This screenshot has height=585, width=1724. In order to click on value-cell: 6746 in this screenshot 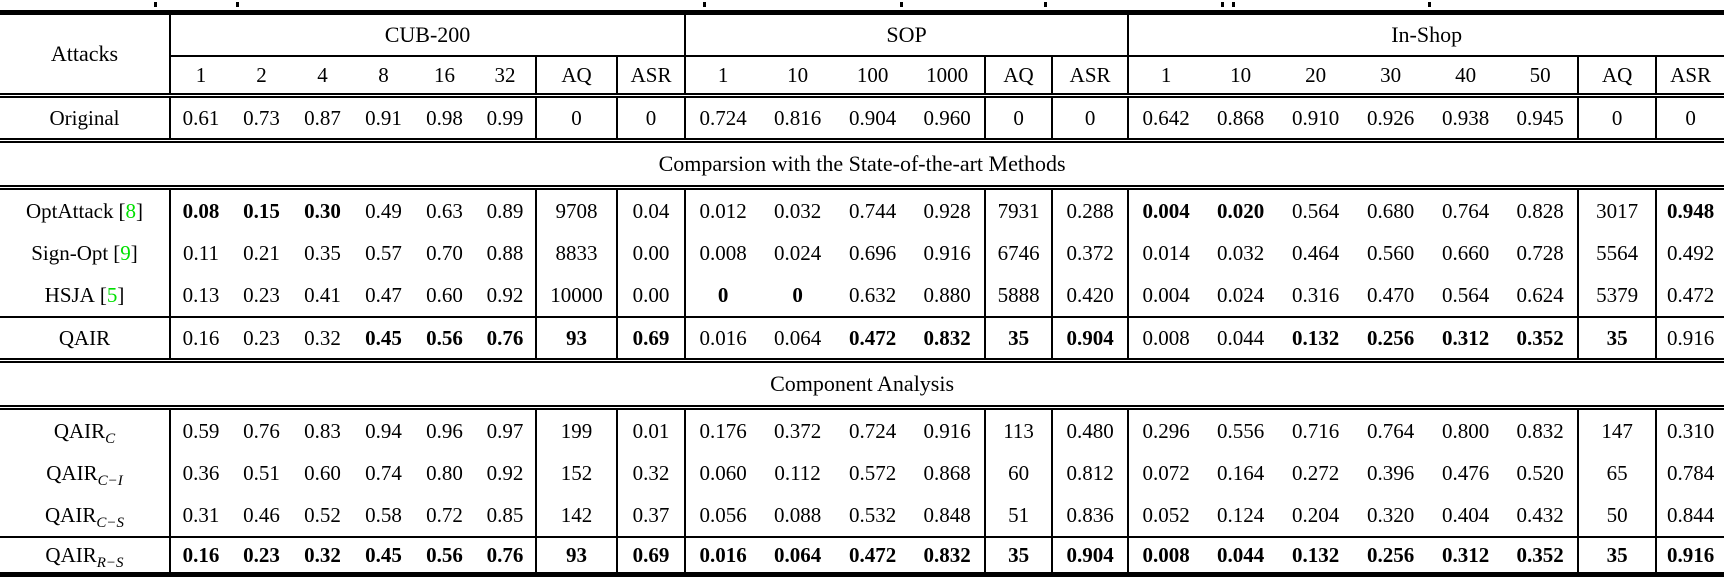, I will do `click(1019, 253)`.